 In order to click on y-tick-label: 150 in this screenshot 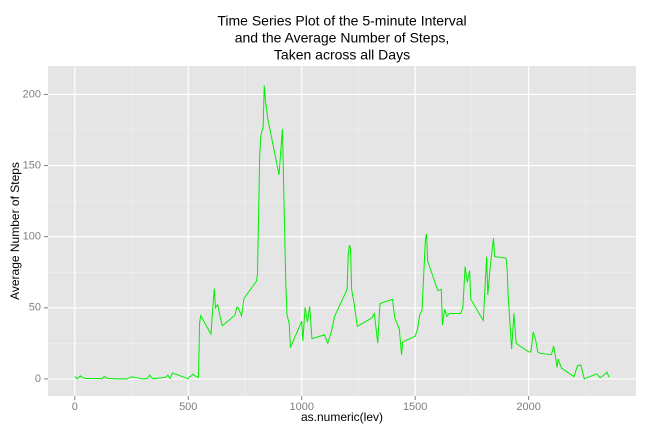, I will do `click(32, 165)`.